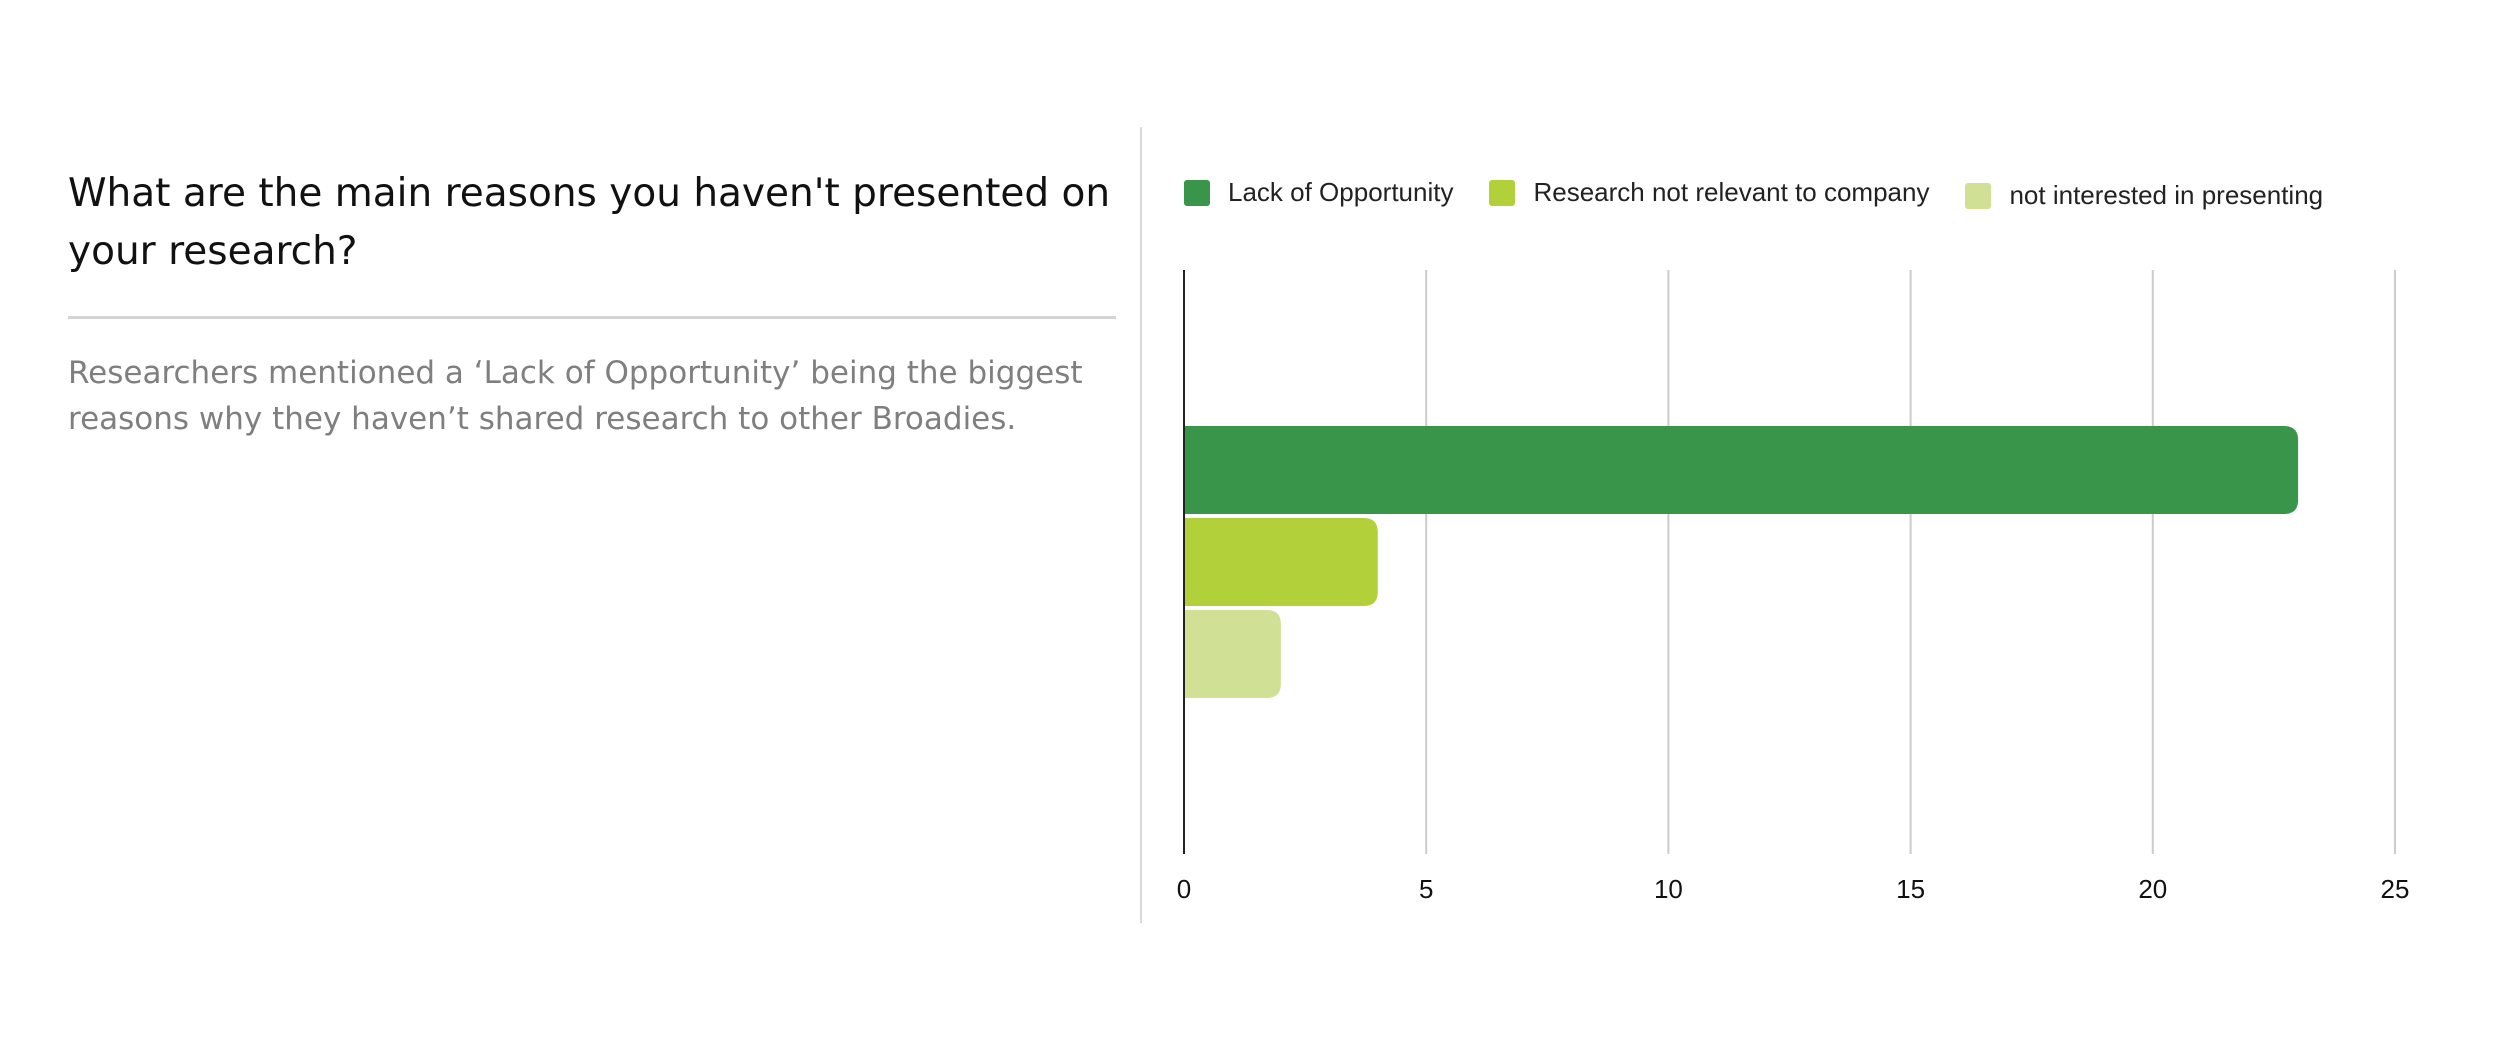 The height and width of the screenshot is (1046, 2500). What do you see at coordinates (1741, 470) in the screenshot?
I see `bar-lack-of-opportunity` at bounding box center [1741, 470].